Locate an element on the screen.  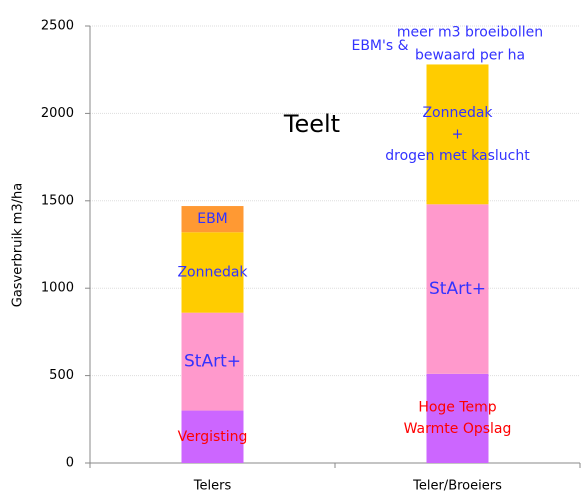
segment-label: + is located at coordinates (458, 134).